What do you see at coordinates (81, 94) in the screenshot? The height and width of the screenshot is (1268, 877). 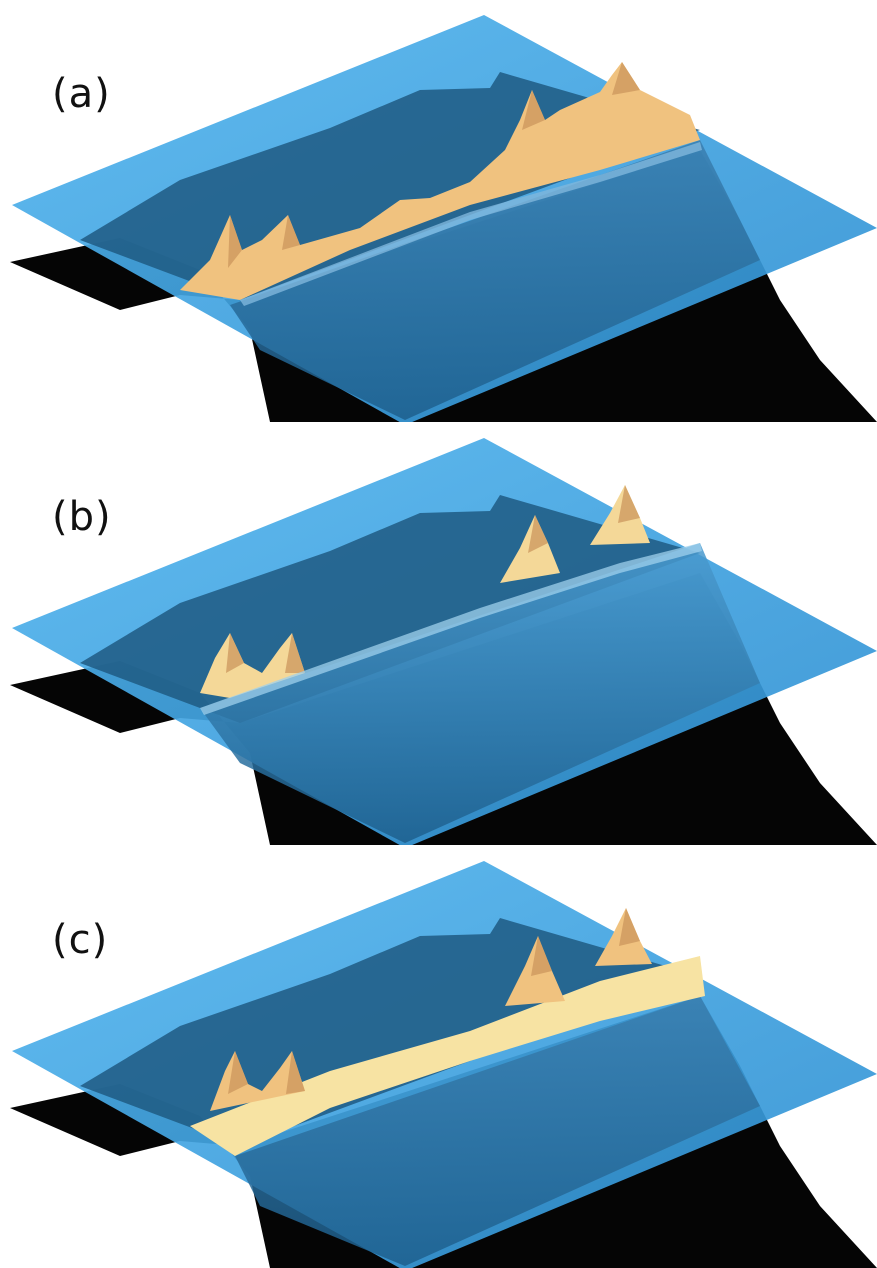 I see `panel-label-a: (a)` at bounding box center [81, 94].